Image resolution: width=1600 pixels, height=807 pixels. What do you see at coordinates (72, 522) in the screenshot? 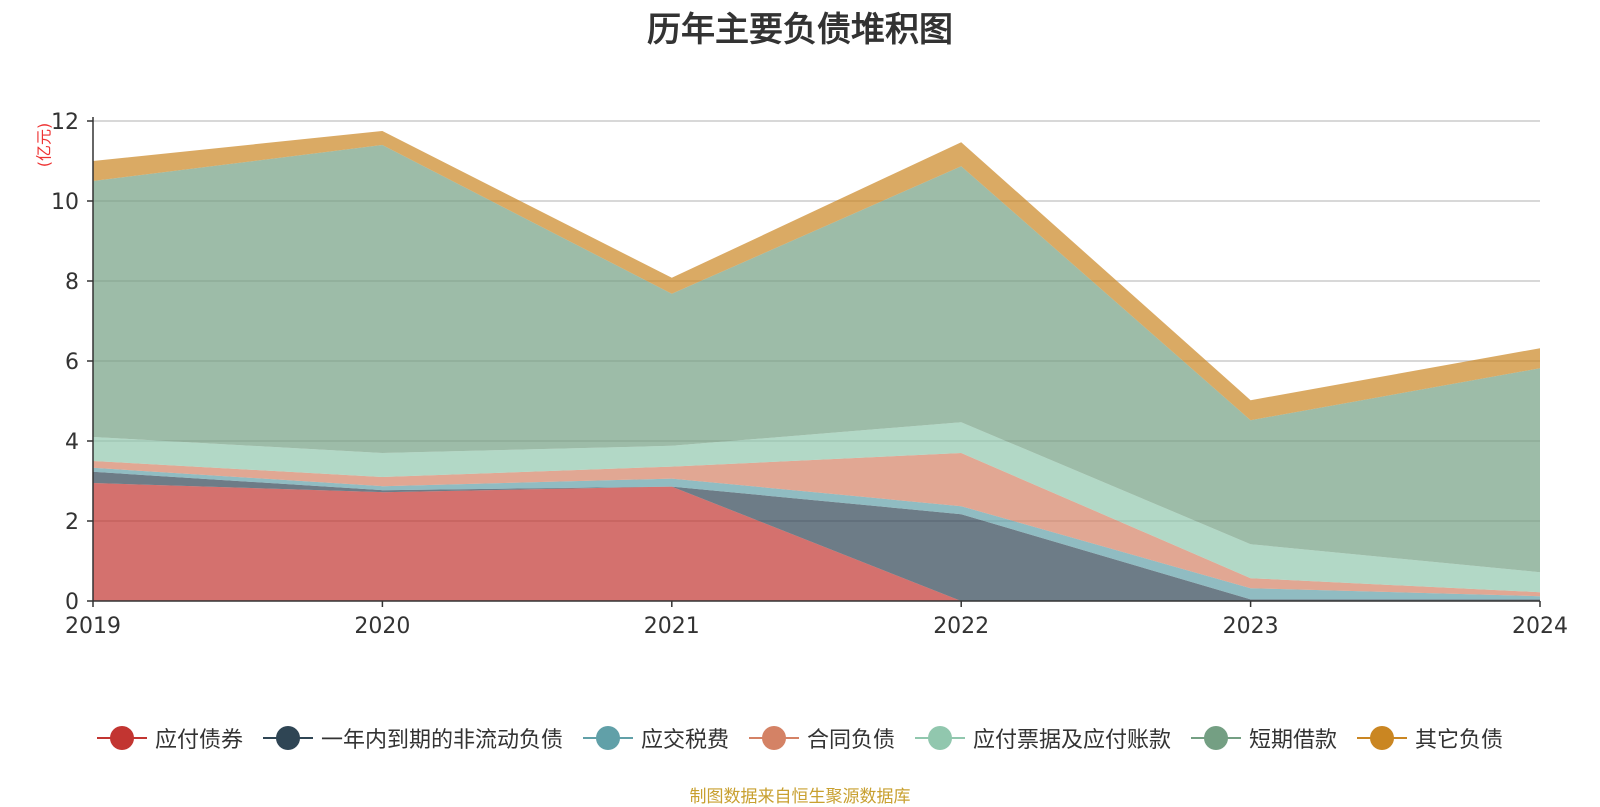
I see `y-tick-label-2: 2` at bounding box center [72, 522].